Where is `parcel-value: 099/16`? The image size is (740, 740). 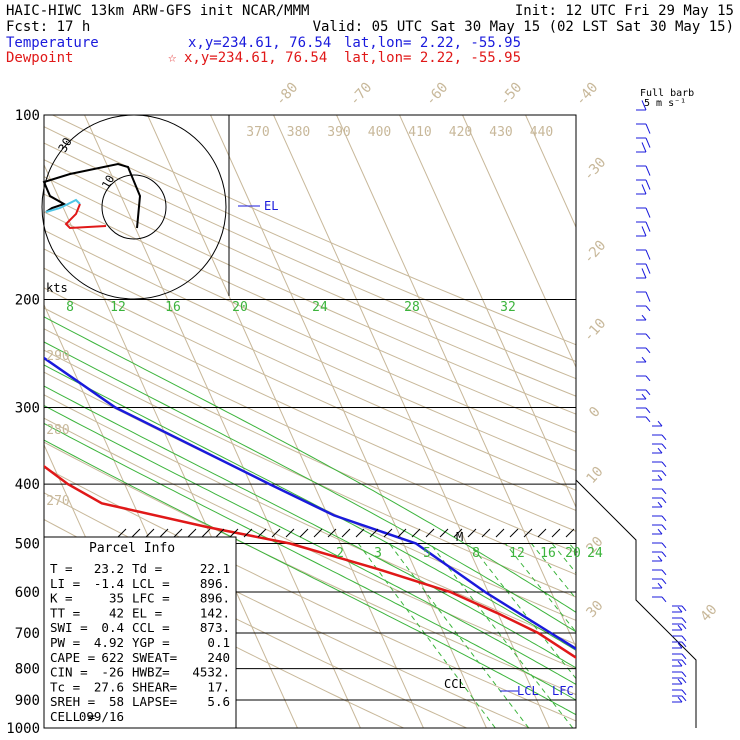
parcel-value: 099/16 is located at coordinates (101, 716).